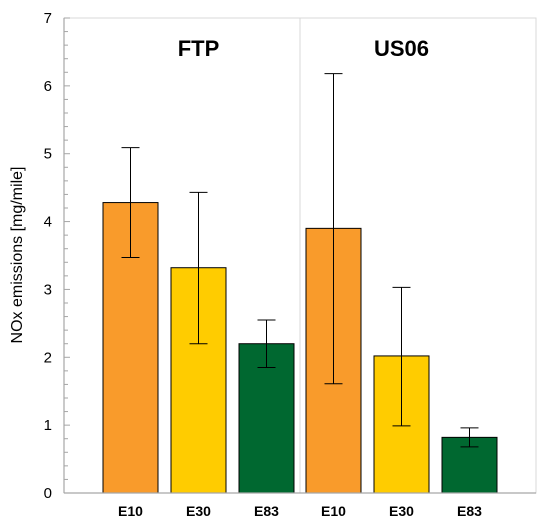 The width and height of the screenshot is (550, 525). What do you see at coordinates (198, 268) in the screenshot?
I see `error-bar-ftp-e30` at bounding box center [198, 268].